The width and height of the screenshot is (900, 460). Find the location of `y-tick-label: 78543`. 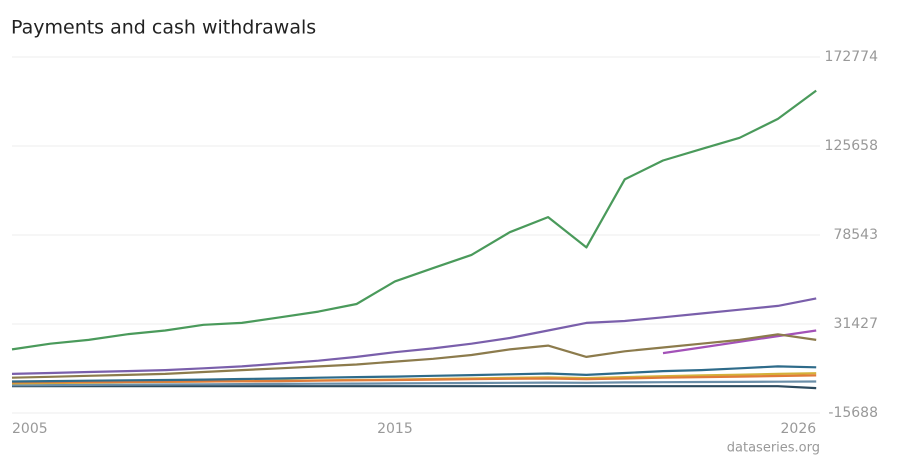

y-tick-label: 78543 is located at coordinates (855, 235).